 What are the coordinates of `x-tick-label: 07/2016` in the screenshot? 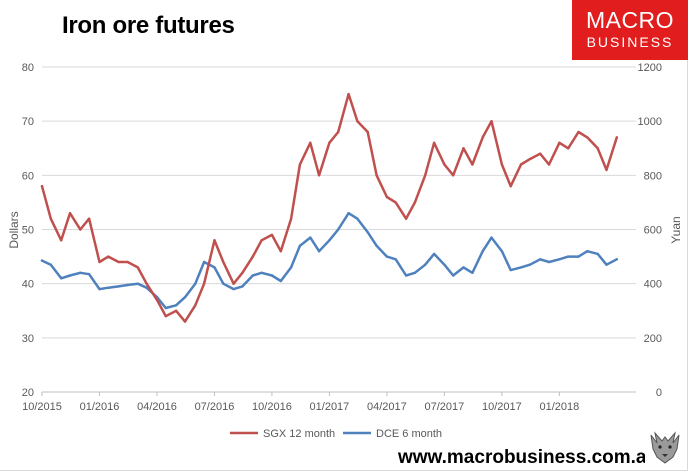 It's located at (215, 407).